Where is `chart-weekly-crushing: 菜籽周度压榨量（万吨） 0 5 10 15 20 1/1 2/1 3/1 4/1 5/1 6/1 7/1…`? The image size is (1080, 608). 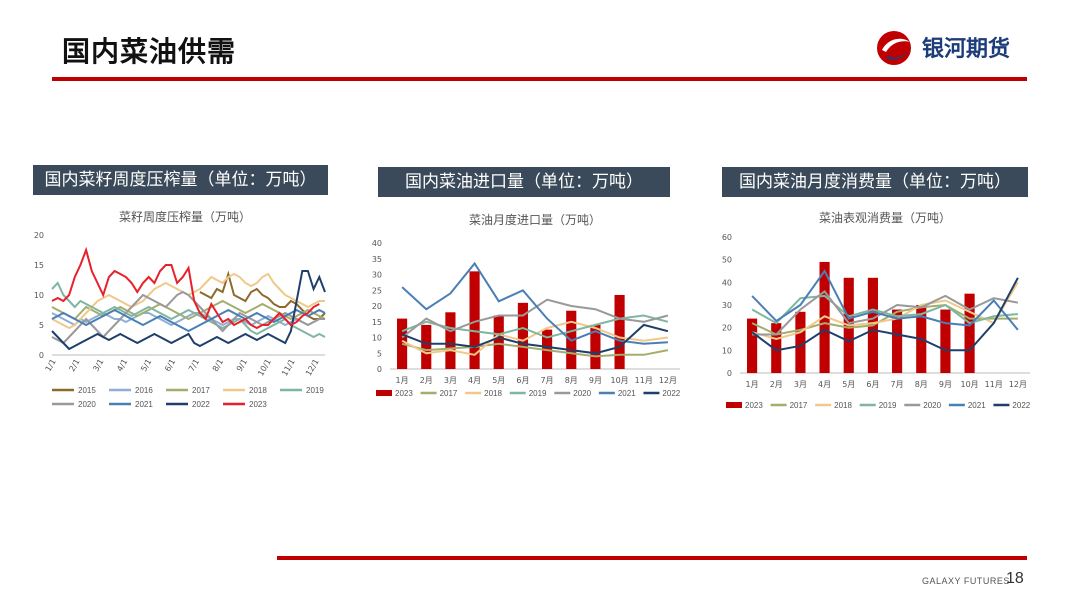
chart-weekly-crushing: 菜籽周度压榨量（万吨） 0 5 10 15 20 1/1 2/1 3/1 4/1 5/1 6/1 7/1… is located at coordinates (180, 309).